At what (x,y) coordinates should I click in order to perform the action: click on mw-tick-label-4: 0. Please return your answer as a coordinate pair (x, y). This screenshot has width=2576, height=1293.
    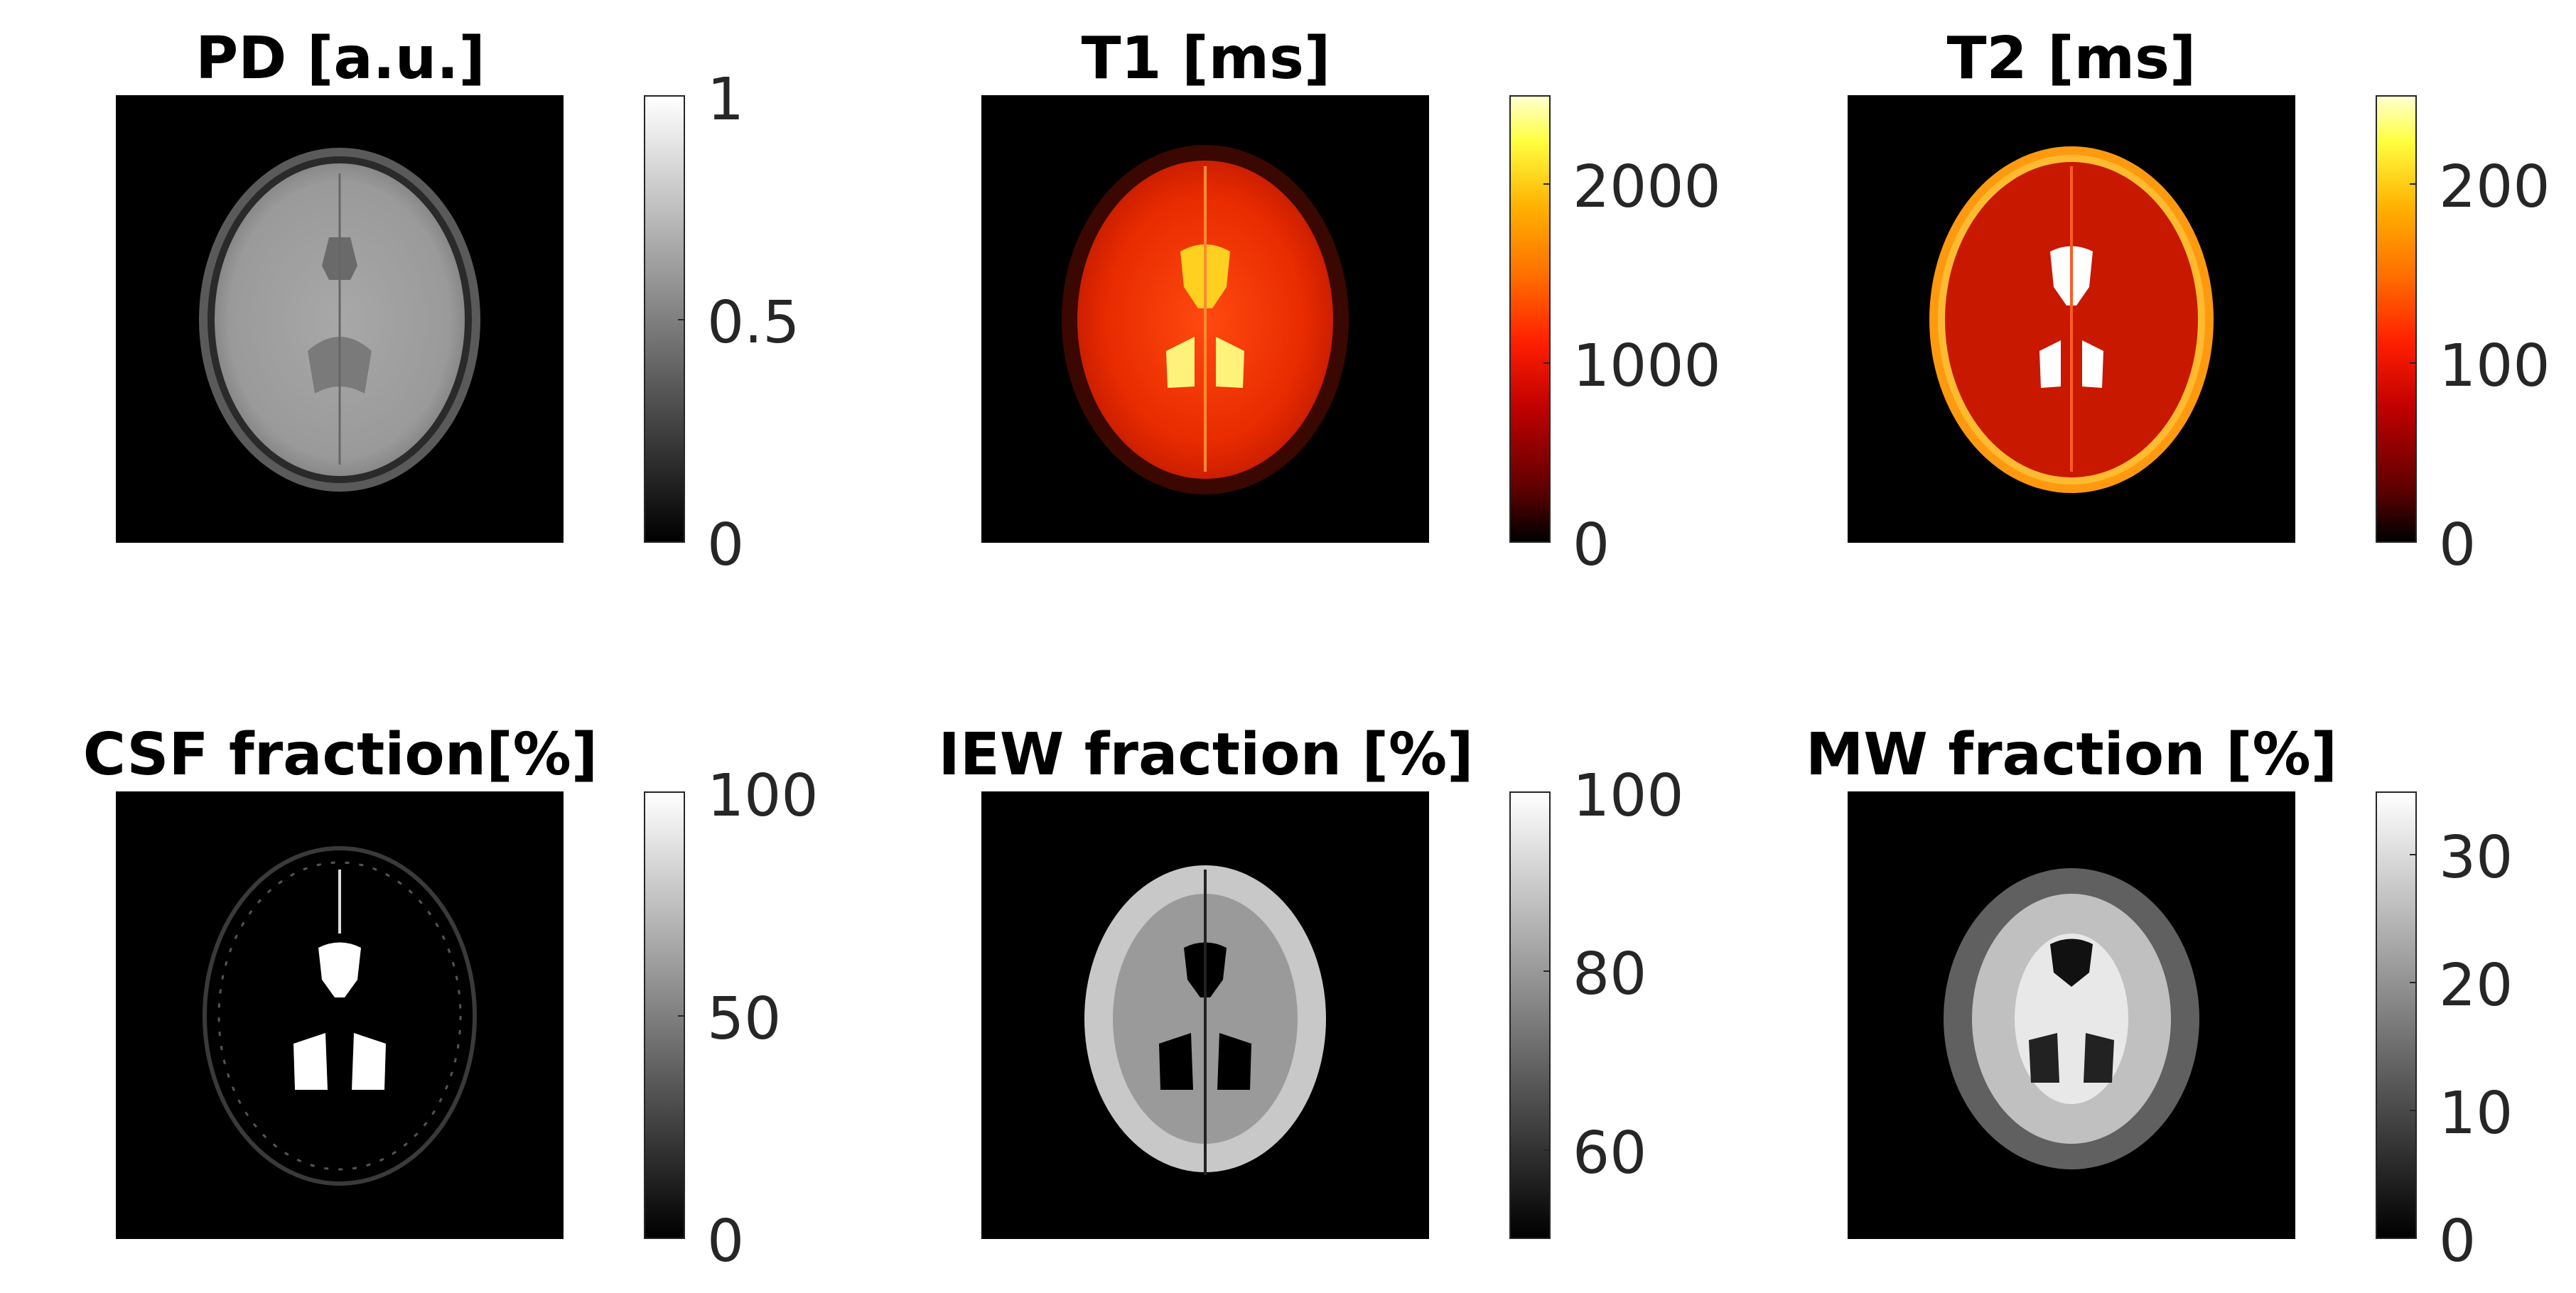
    Looking at the image, I should click on (2458, 1241).